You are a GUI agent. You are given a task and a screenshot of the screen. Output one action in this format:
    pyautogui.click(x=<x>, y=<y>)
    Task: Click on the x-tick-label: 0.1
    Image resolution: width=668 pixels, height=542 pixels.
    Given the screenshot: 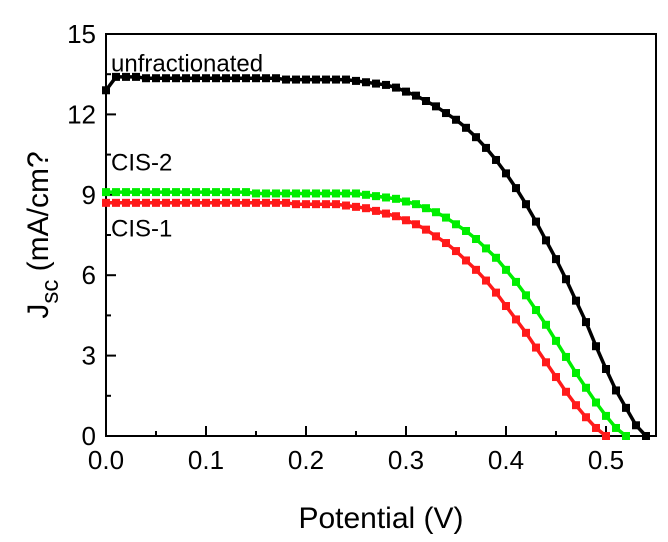 What is the action you would take?
    pyautogui.click(x=206, y=460)
    